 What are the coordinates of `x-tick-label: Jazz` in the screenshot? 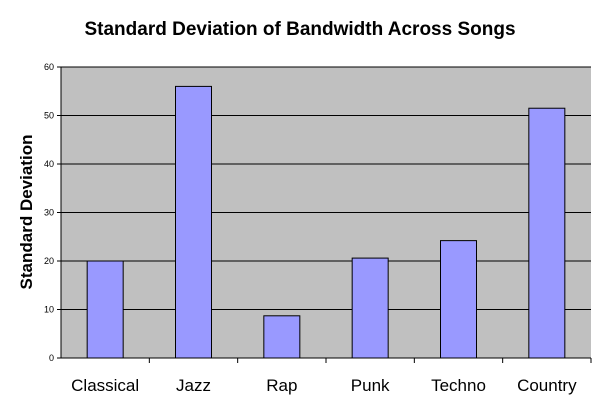 It's located at (193, 385).